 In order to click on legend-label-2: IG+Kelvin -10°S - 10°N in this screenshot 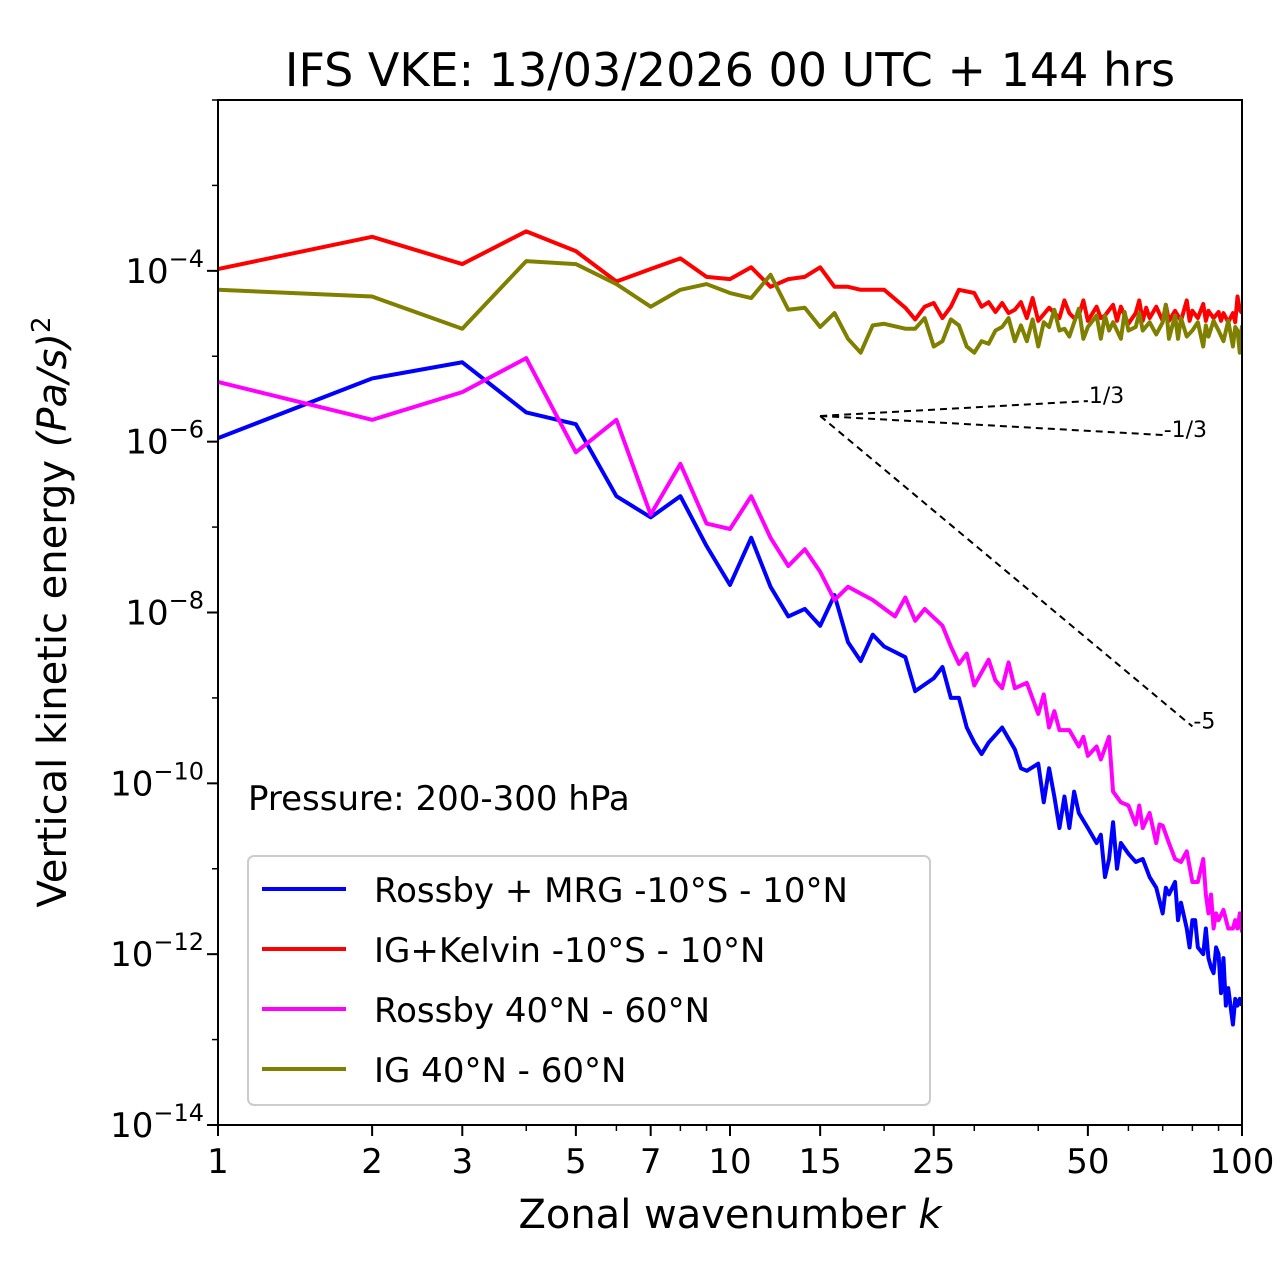, I will do `click(569, 951)`.